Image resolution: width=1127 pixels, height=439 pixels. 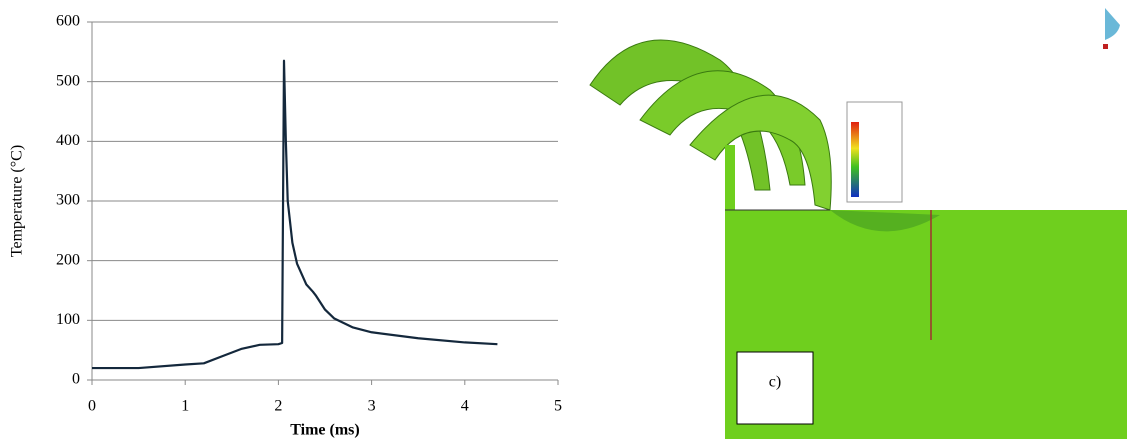 What do you see at coordinates (1112, 24) in the screenshot?
I see `triad` at bounding box center [1112, 24].